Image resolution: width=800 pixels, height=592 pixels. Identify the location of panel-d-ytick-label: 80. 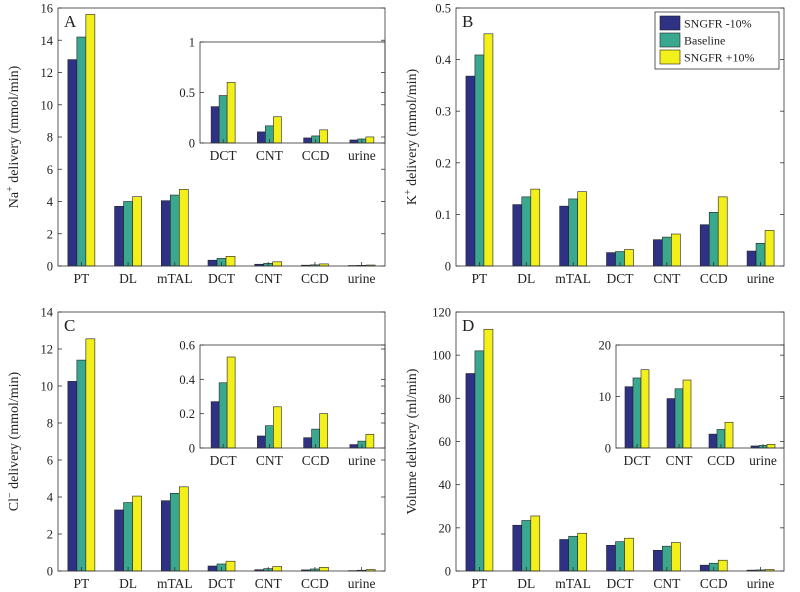
(445, 399).